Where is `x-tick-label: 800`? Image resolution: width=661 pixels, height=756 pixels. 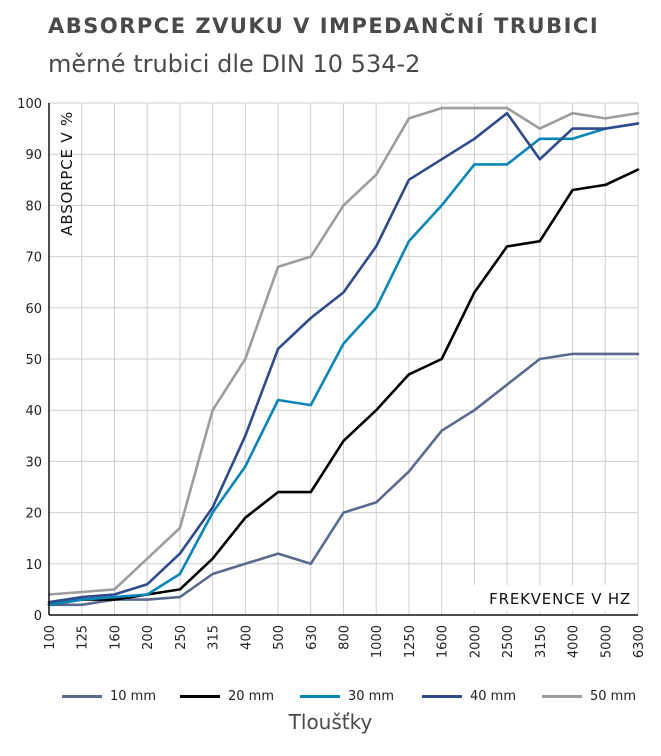 x-tick-label: 800 is located at coordinates (345, 637).